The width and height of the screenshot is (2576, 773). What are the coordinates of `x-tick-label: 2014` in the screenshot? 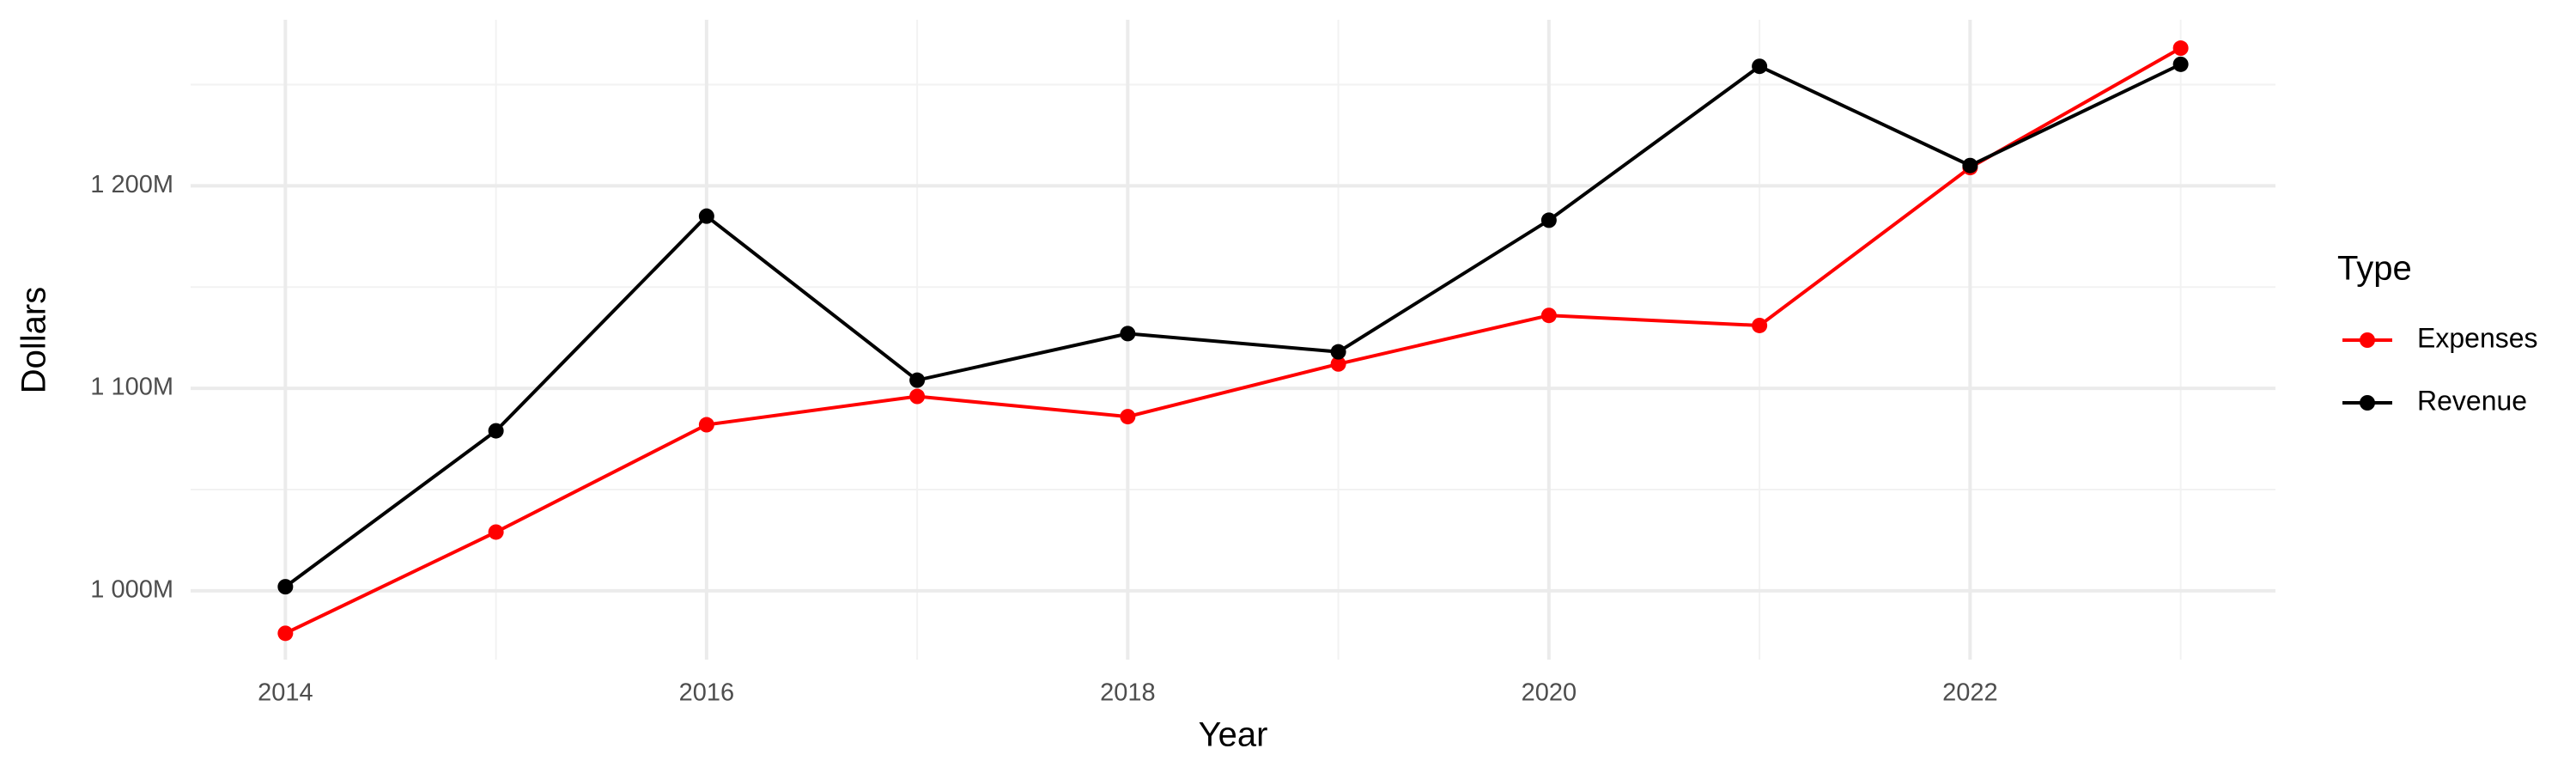 It's located at (285, 693).